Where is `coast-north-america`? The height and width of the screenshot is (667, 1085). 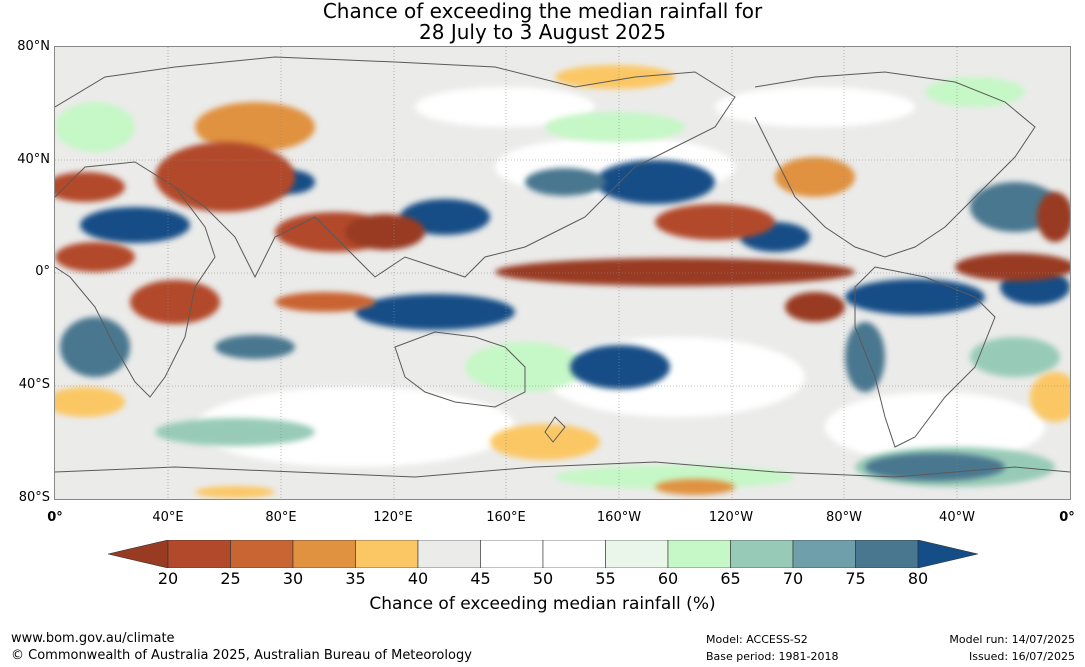
coast-north-america is located at coordinates (895, 164).